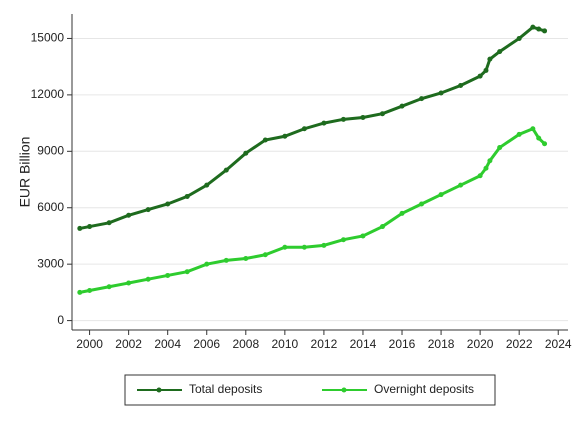 The height and width of the screenshot is (421, 573). Describe the element at coordinates (48, 94) in the screenshot. I see `y-tick-label: 12000` at that location.